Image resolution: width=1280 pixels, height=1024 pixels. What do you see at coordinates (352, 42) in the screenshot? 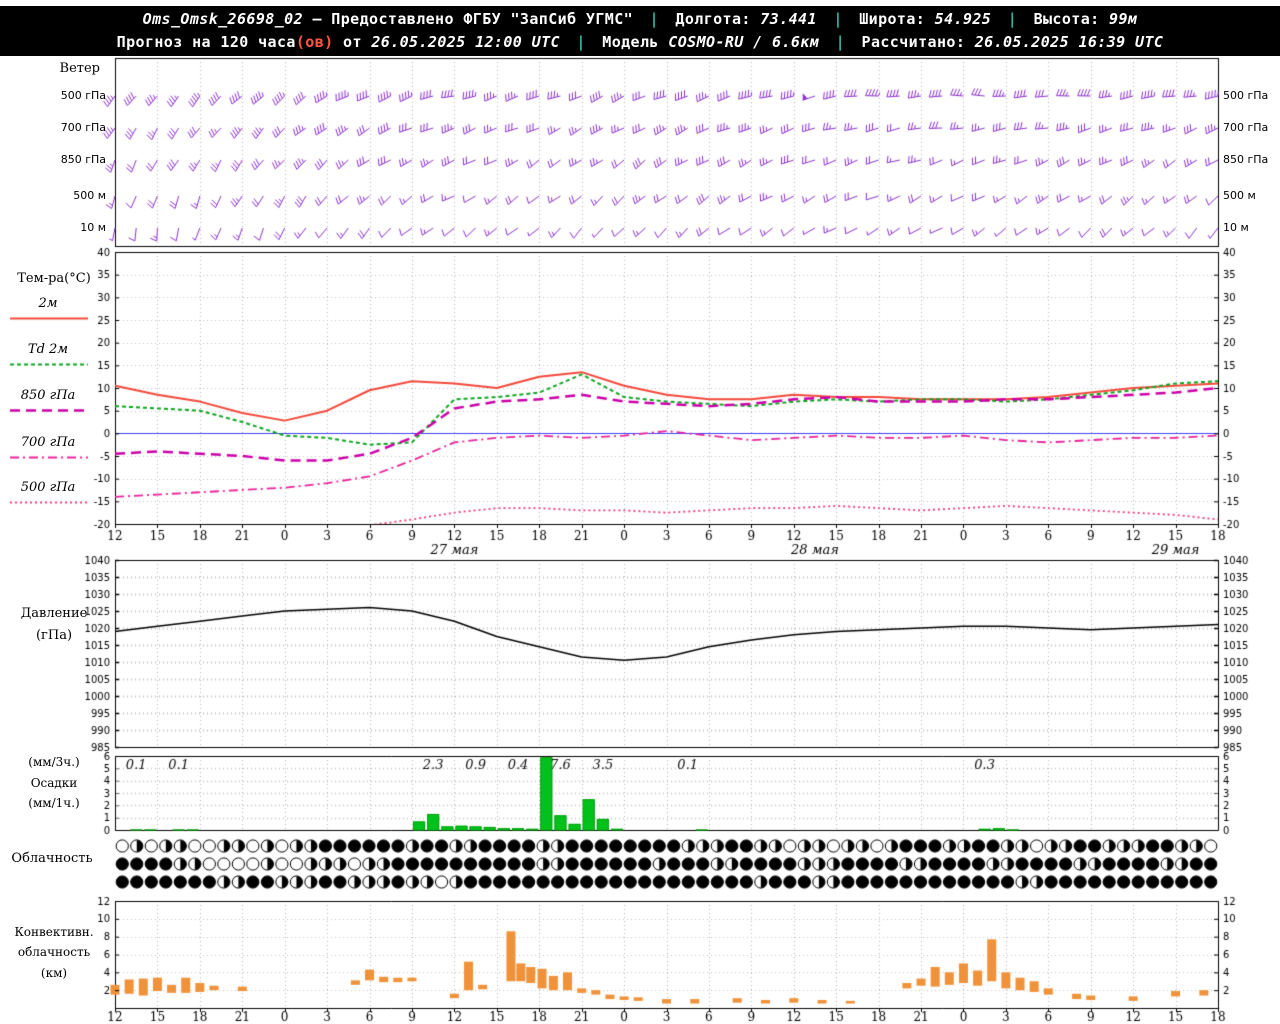
I see `forecast-from-label: от` at bounding box center [352, 42].